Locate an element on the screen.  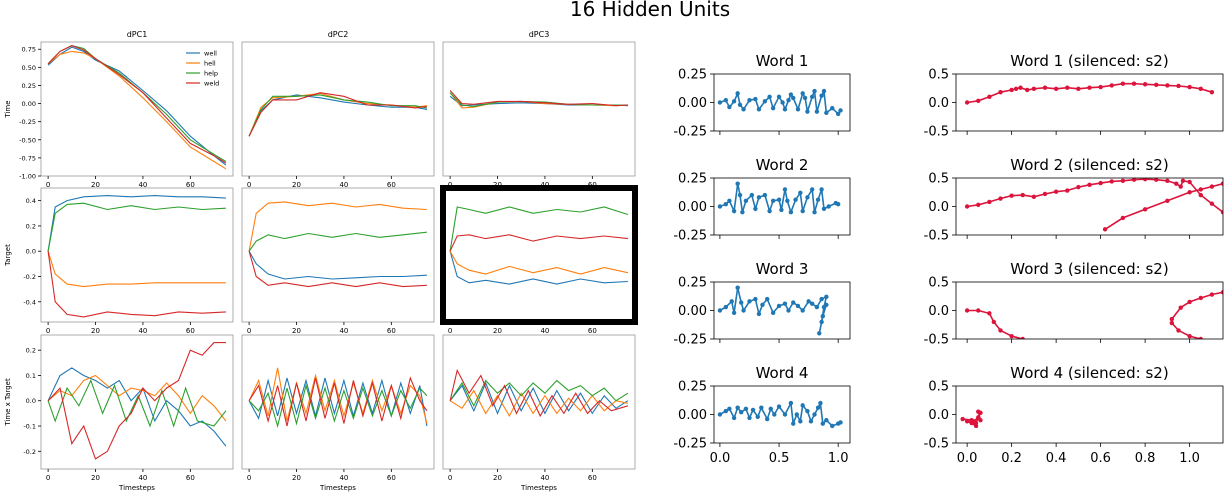
y-tick-label: -0.50 is located at coordinates (27, 140).